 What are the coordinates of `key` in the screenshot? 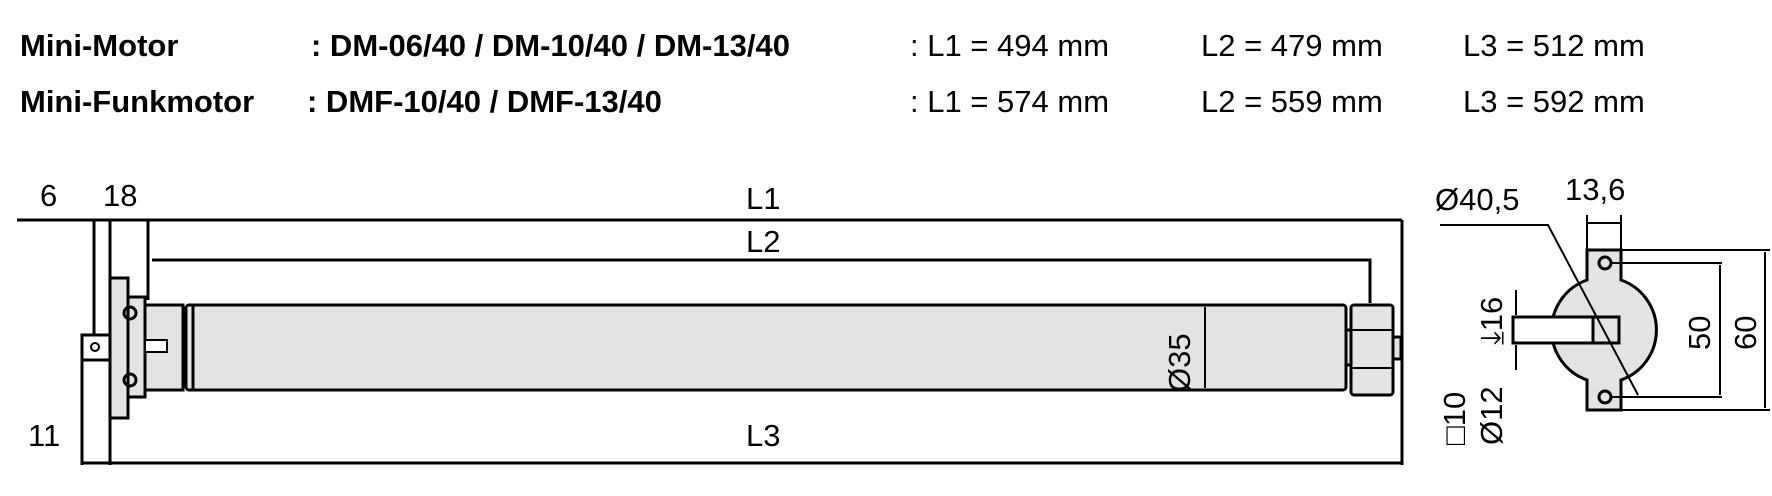 It's located at (156, 346).